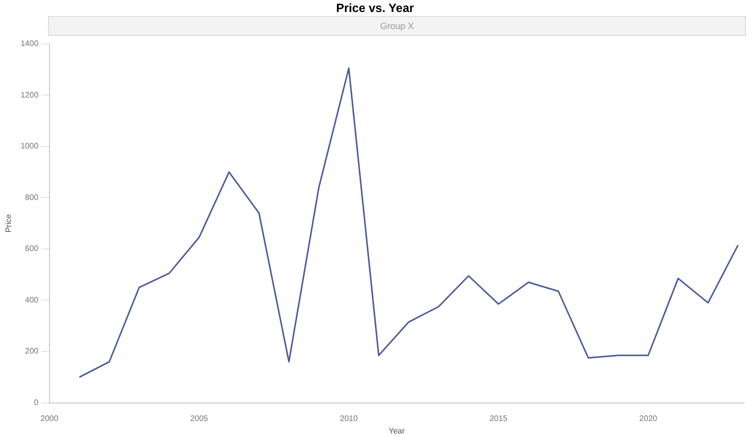 The image size is (750, 437). I want to click on y-tick-label: 400, so click(32, 299).